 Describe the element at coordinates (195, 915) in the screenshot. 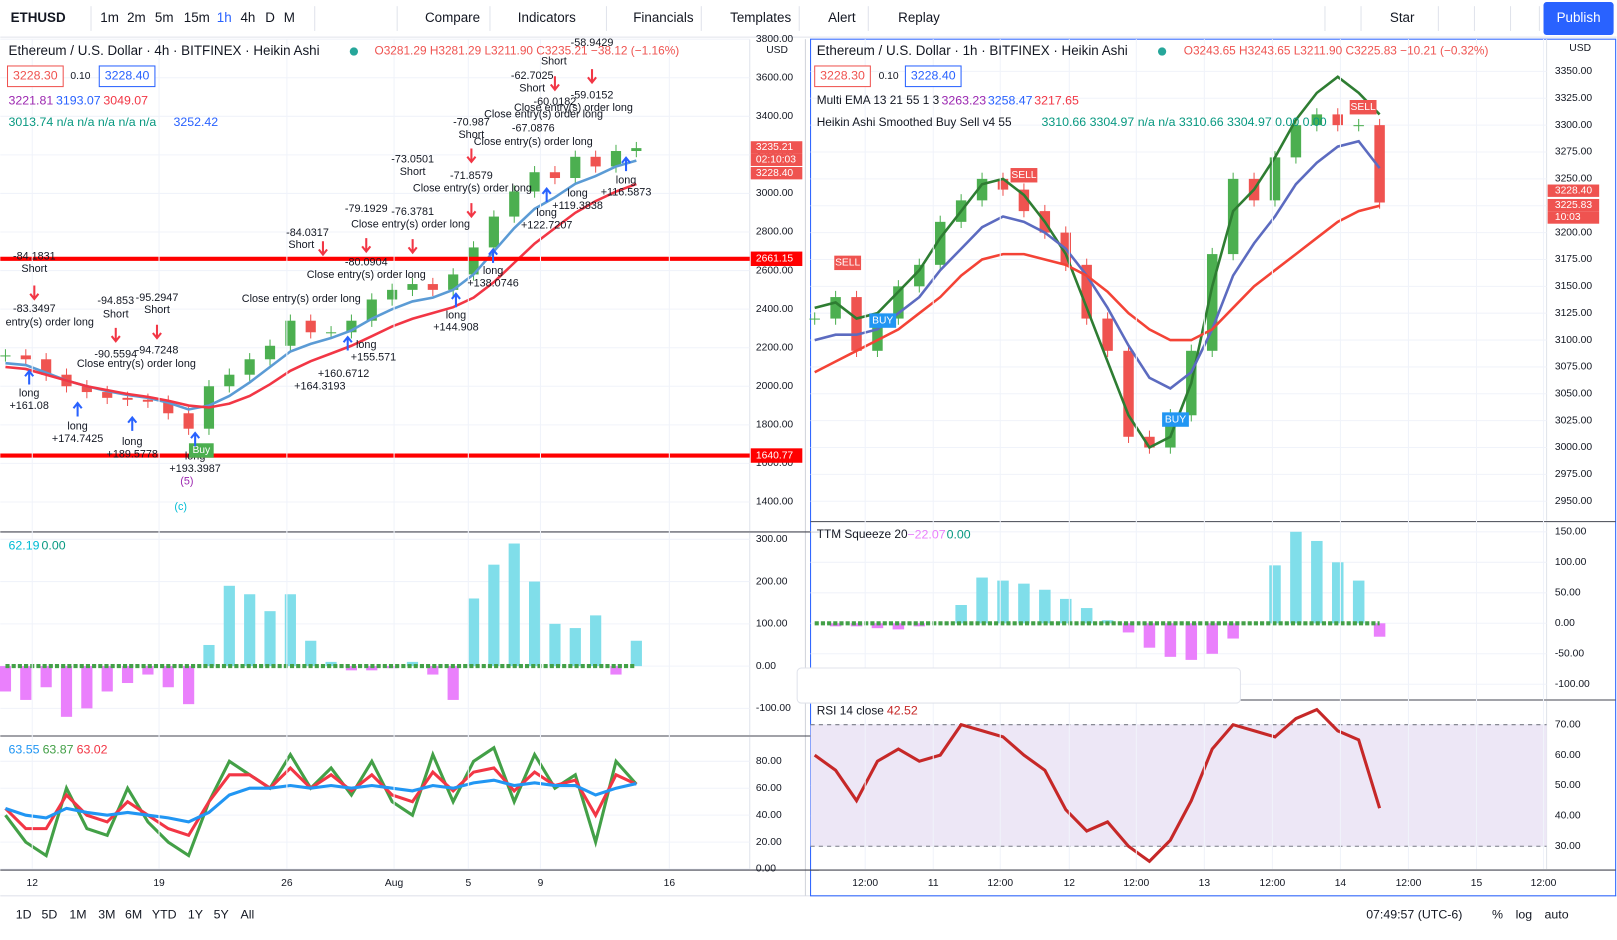

I see `range-button: 1Y` at that location.